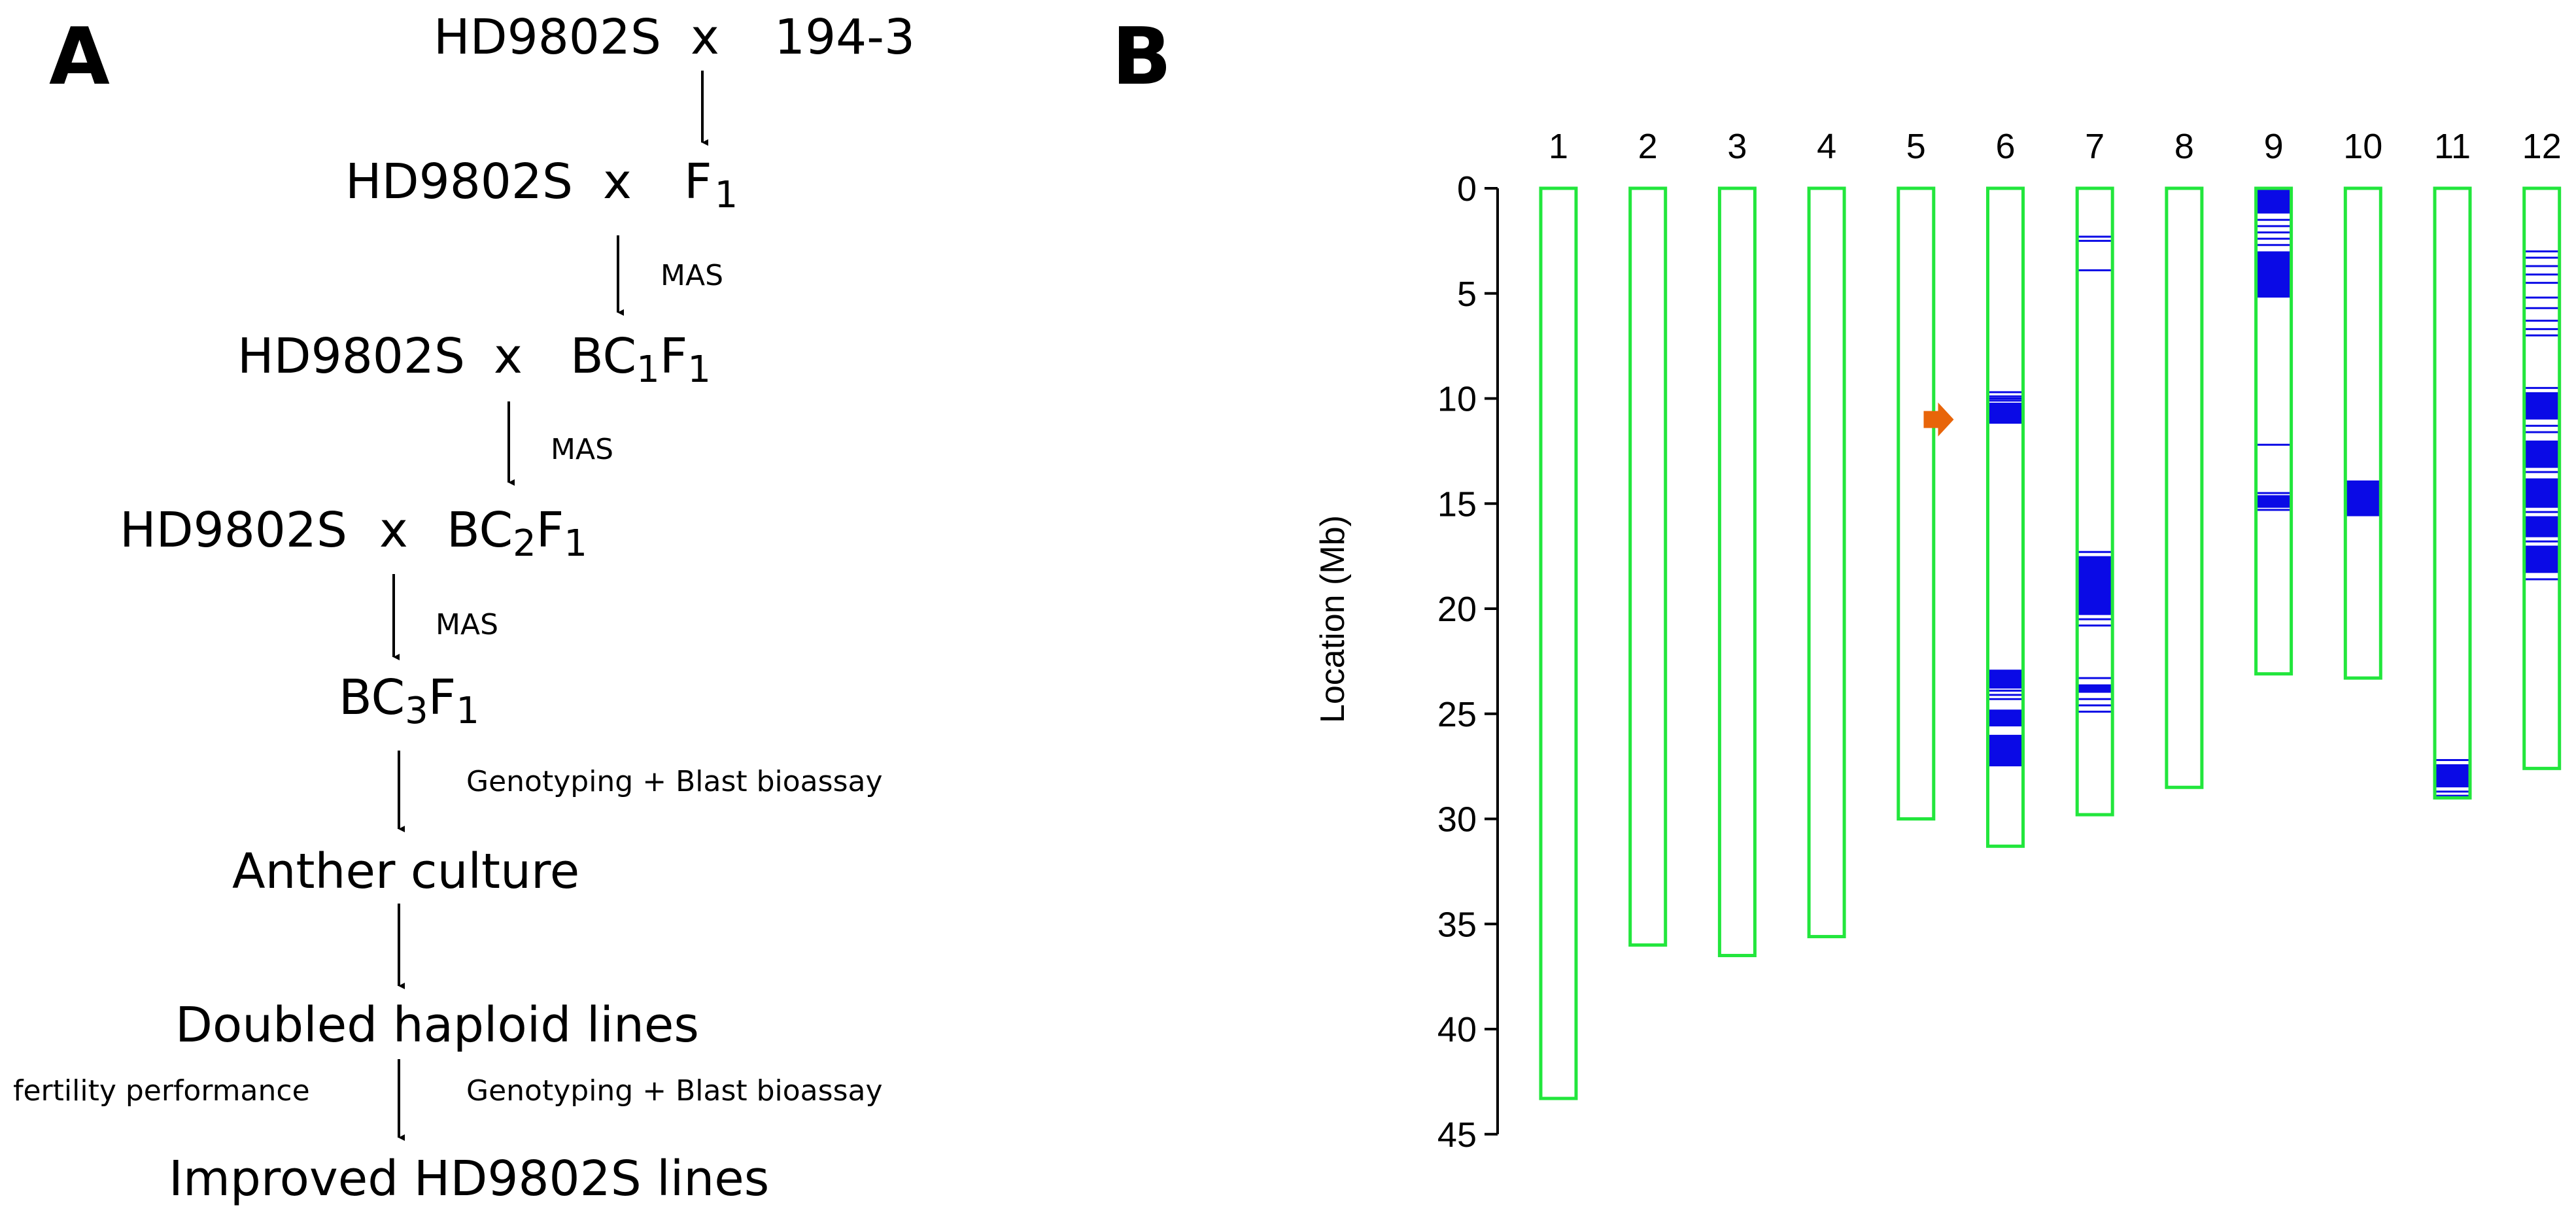  What do you see at coordinates (1916, 146) in the screenshot?
I see `chromosome-label-5: 5` at bounding box center [1916, 146].